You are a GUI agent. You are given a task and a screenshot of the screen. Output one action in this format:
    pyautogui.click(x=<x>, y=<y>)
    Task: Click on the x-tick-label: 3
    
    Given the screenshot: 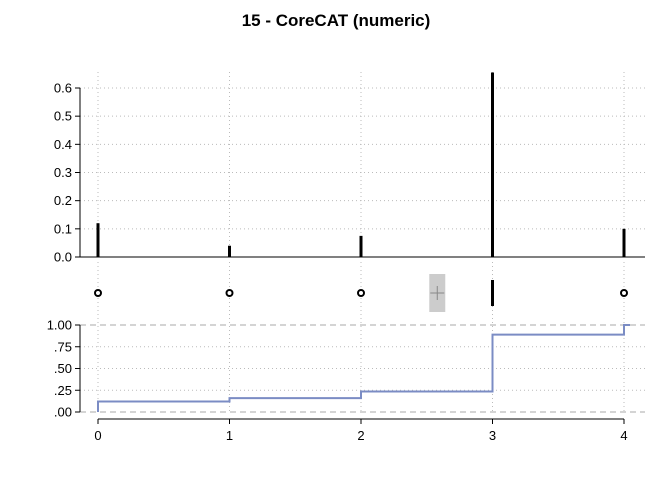 What is the action you would take?
    pyautogui.click(x=492, y=435)
    